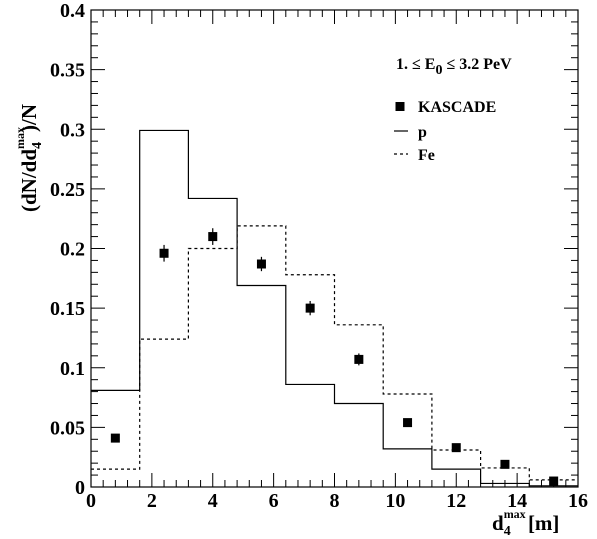 Image resolution: width=597 pixels, height=539 pixels. What do you see at coordinates (274, 501) in the screenshot?
I see `x-tick-label: 6` at bounding box center [274, 501].